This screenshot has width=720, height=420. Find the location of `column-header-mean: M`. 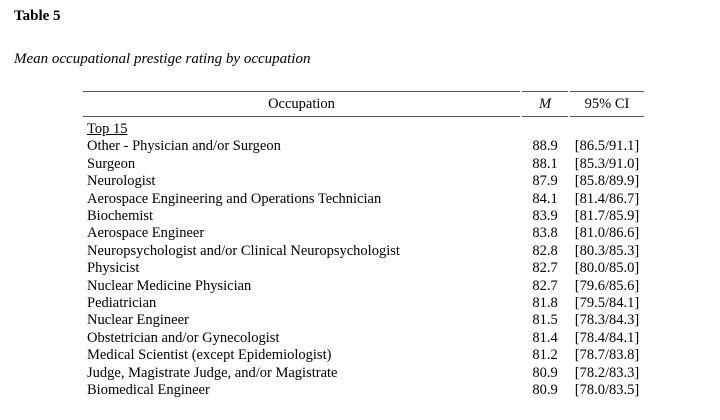

column-header-mean: M is located at coordinates (545, 104).